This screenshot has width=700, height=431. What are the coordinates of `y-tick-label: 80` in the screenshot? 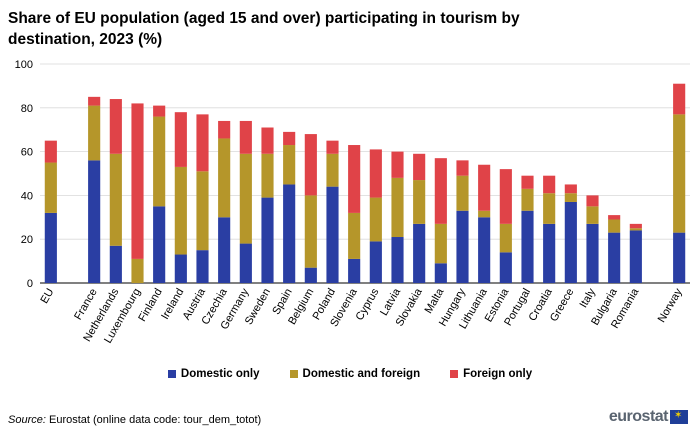 It's located at (27, 109).